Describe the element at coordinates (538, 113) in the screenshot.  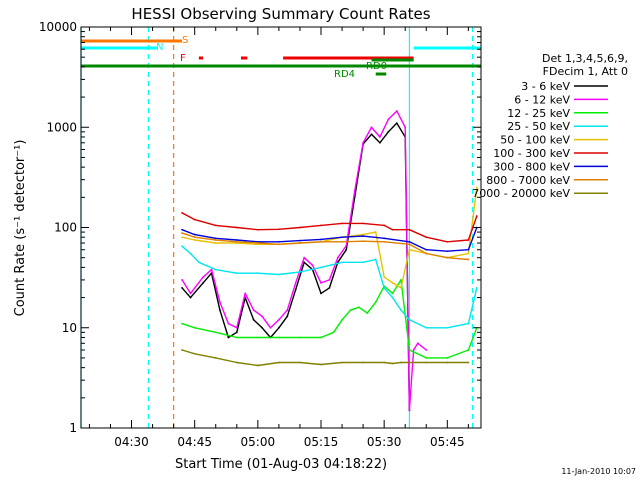
I see `legend-label-2: 12 - 25 keV` at that location.